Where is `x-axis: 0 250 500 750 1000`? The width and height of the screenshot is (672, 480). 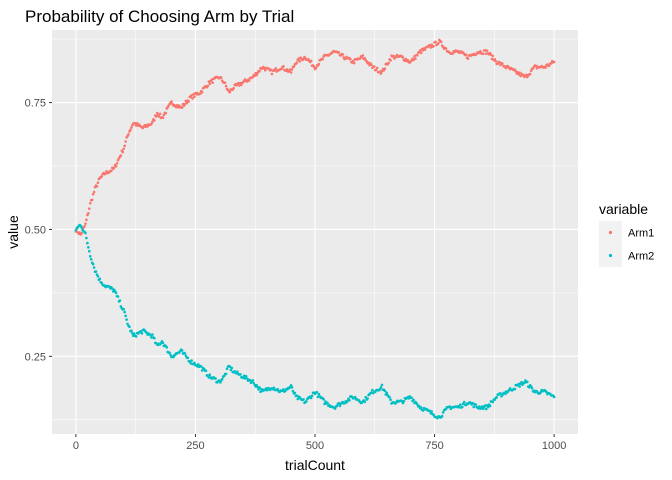 x-axis: 0 250 500 750 1000 is located at coordinates (319, 443).